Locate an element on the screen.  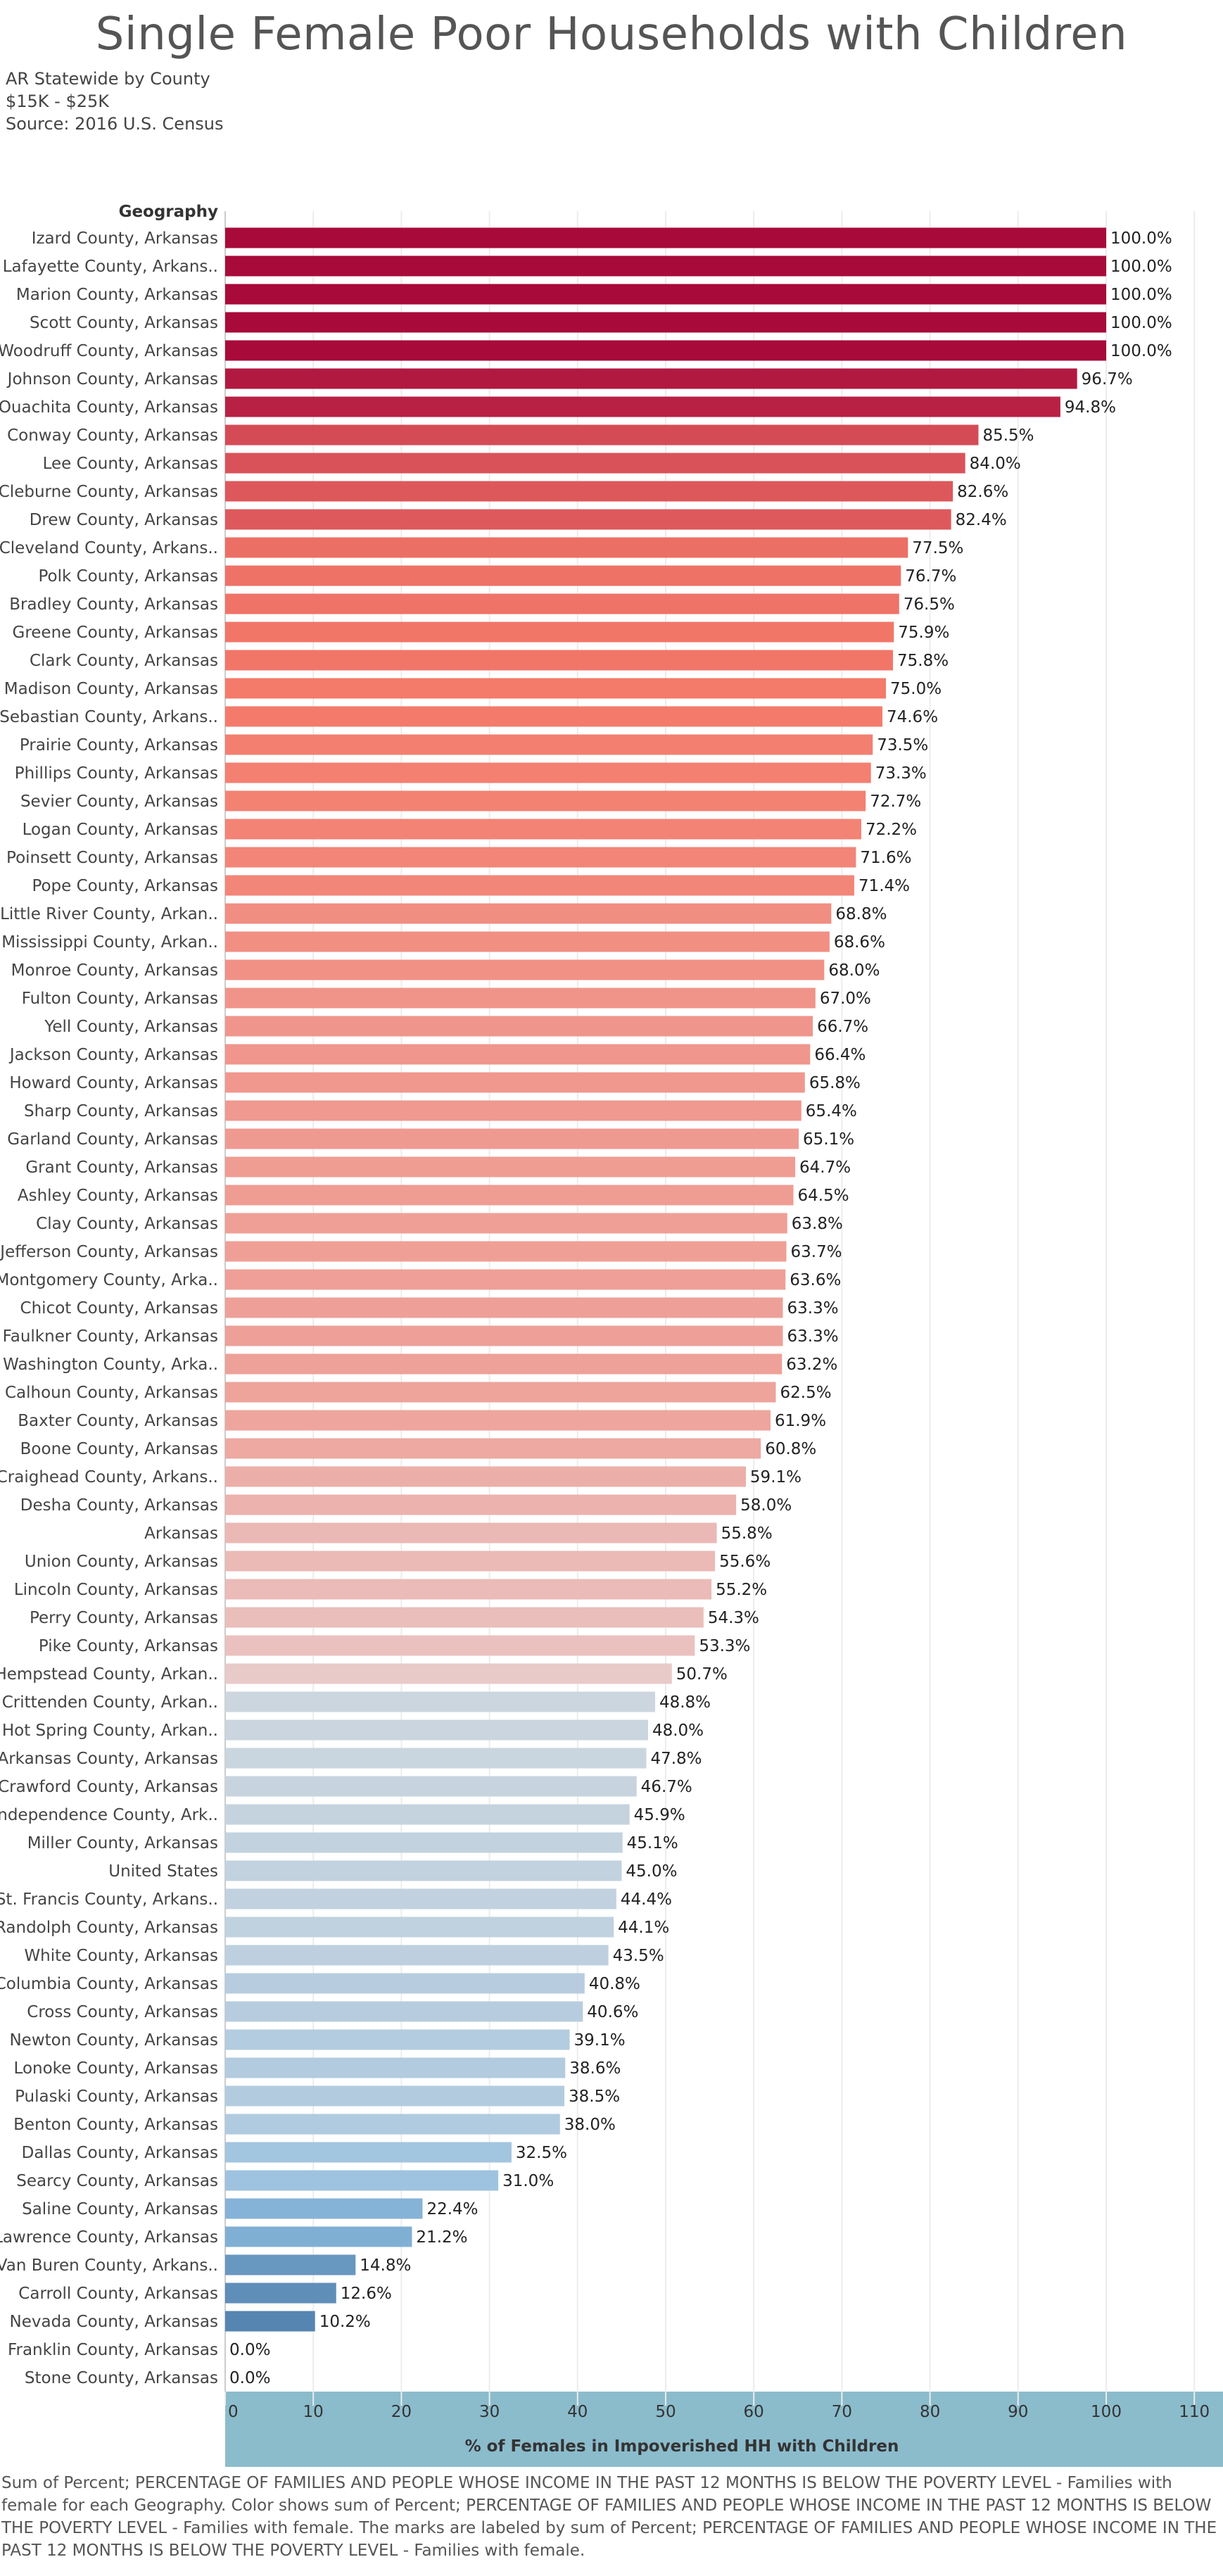
bar-row: United States 45.0% is located at coordinates (392, 1870).